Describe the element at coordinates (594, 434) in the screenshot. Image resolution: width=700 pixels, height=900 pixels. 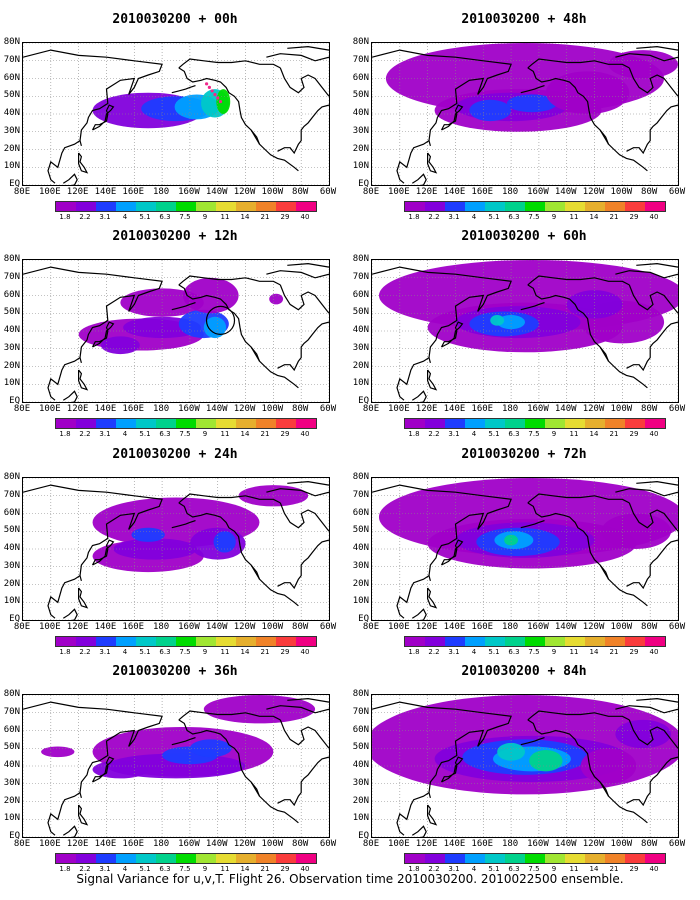
I see `colorbar-level-label: 14` at that location.